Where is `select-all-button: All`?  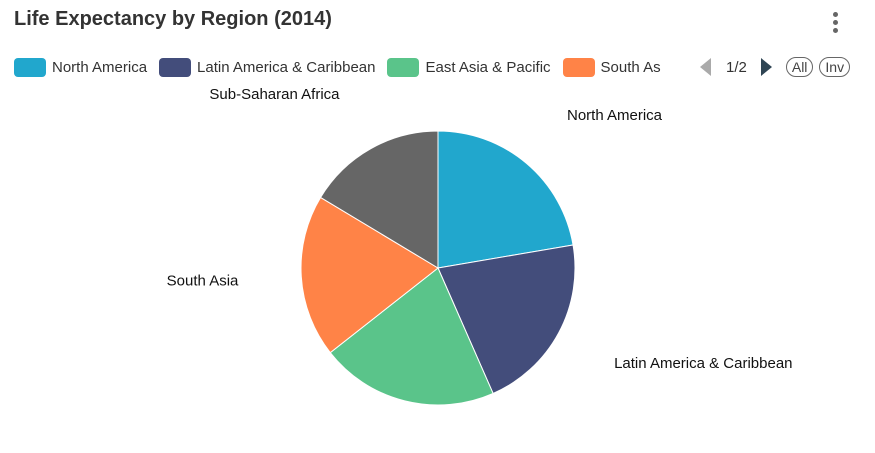
select-all-button: All is located at coordinates (799, 67).